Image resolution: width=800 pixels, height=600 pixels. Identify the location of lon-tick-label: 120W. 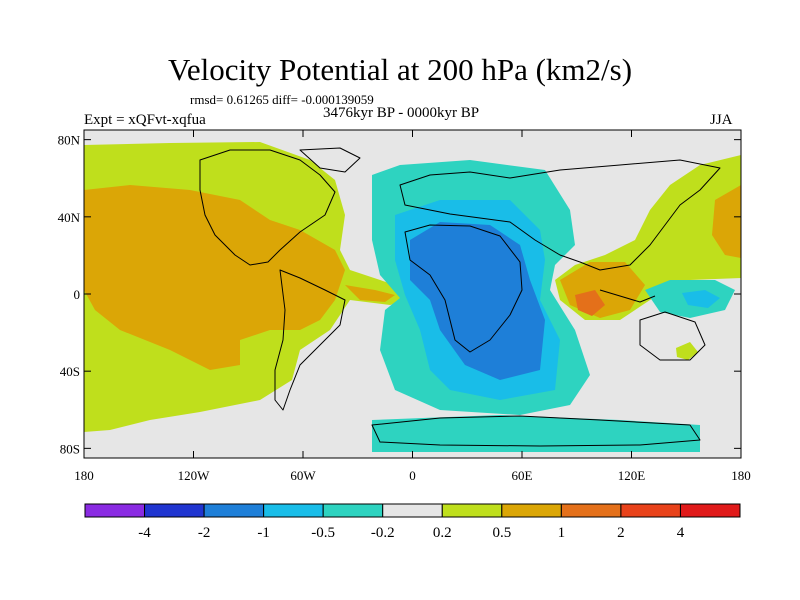
(194, 475).